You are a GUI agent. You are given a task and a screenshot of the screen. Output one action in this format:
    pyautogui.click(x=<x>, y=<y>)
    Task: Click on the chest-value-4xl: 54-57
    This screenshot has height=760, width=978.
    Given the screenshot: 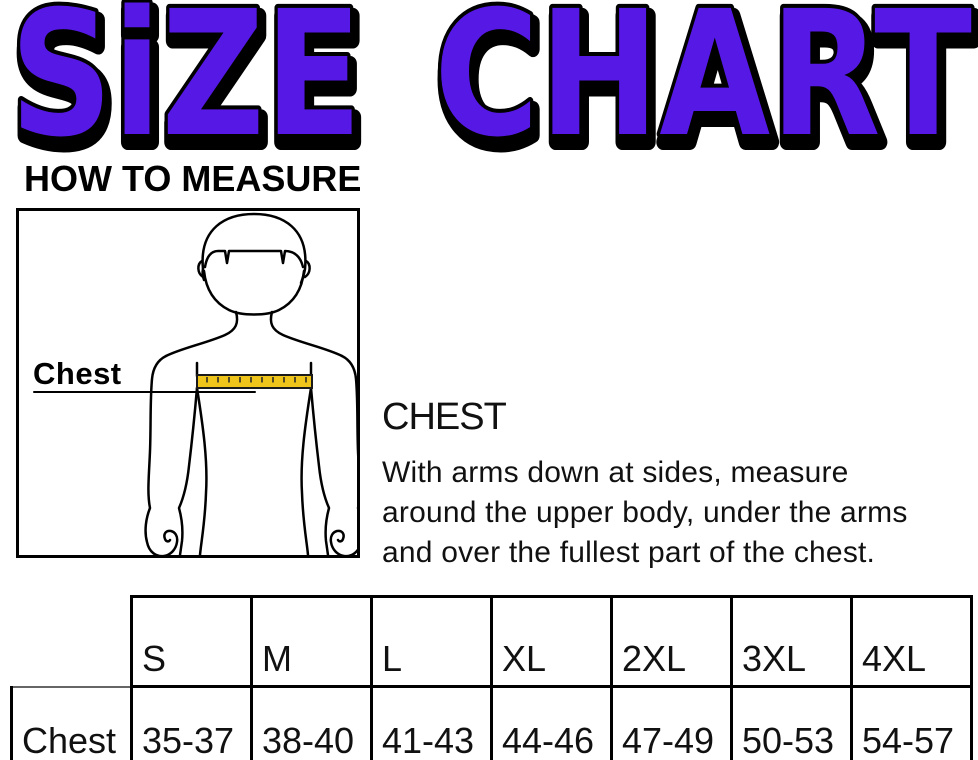 What is the action you would take?
    pyautogui.click(x=911, y=722)
    